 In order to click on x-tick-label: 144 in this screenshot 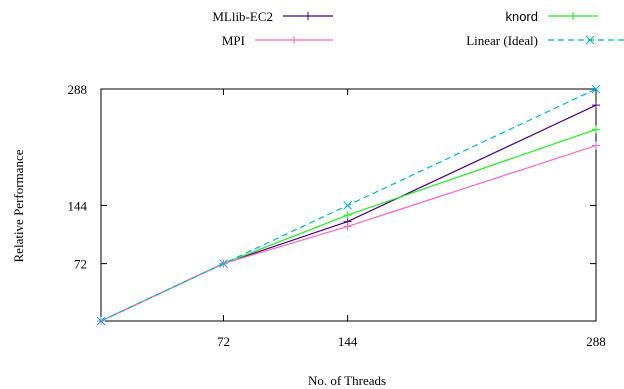, I will do `click(348, 341)`.